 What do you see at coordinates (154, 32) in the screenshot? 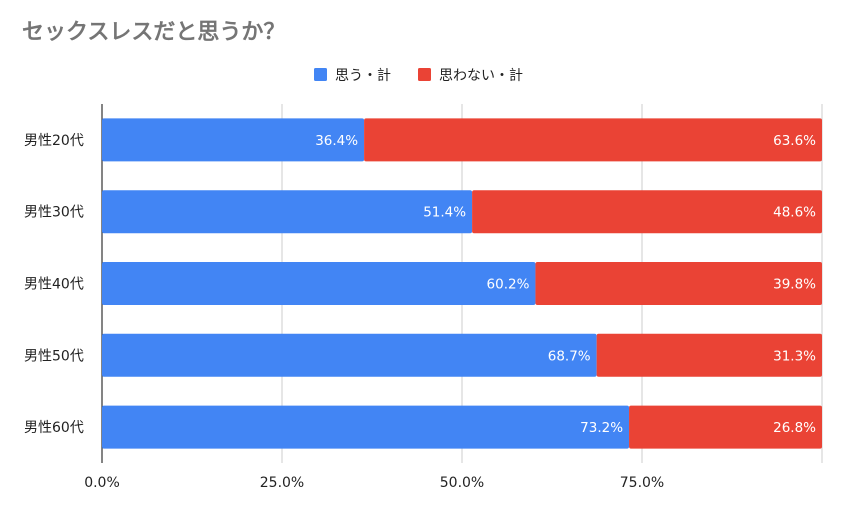
I see `chart-title: セックスレスだと思うか？` at bounding box center [154, 32].